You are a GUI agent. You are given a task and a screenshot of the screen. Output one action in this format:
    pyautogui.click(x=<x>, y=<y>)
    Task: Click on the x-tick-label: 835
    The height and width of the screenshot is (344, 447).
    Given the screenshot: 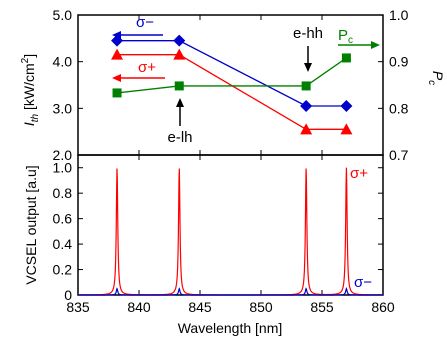 What is the action you would take?
    pyautogui.click(x=78, y=307)
    